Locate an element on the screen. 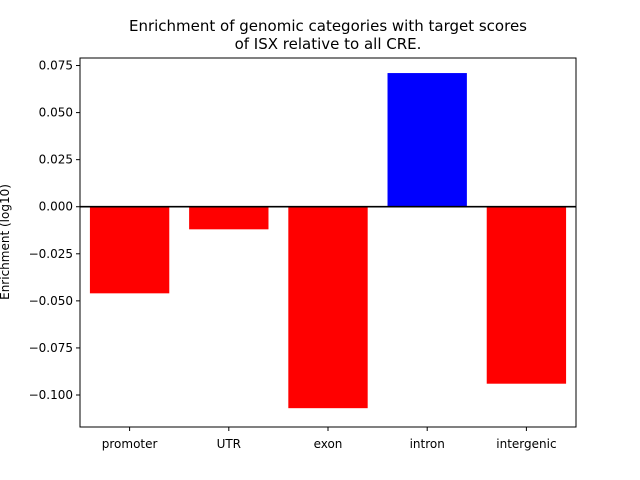  bar-UTR is located at coordinates (229, 218).